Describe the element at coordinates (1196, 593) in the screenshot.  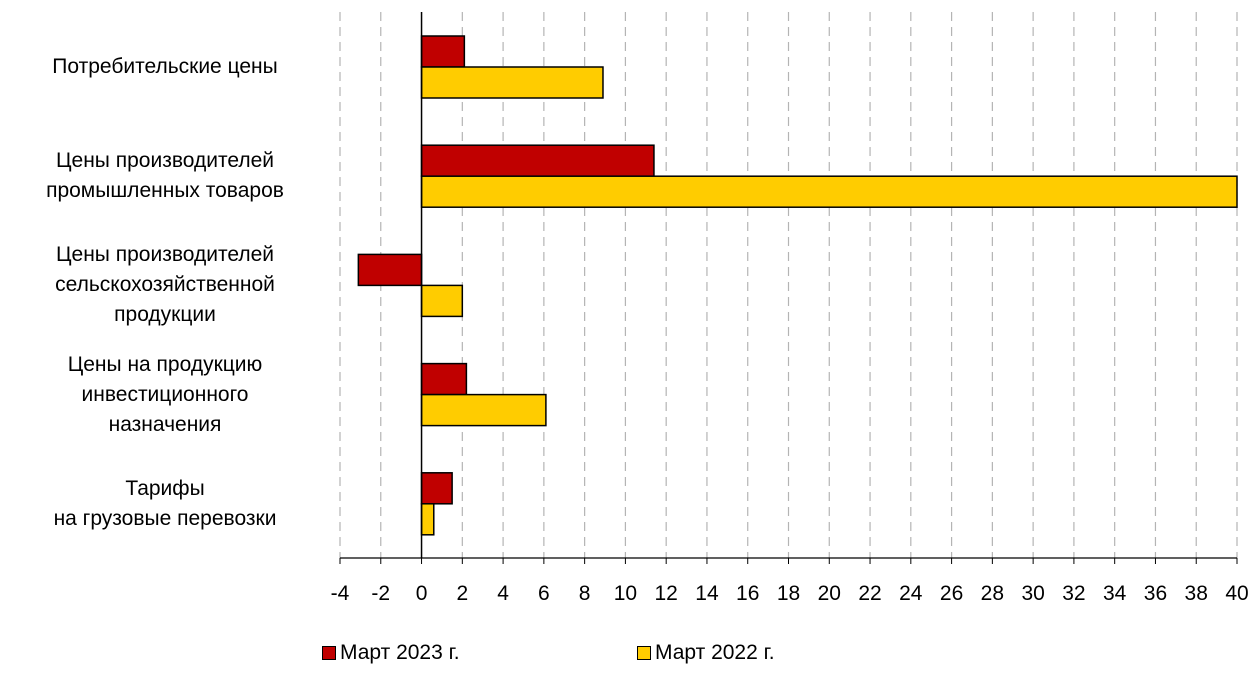
I see `x-tick-label: 38` at that location.